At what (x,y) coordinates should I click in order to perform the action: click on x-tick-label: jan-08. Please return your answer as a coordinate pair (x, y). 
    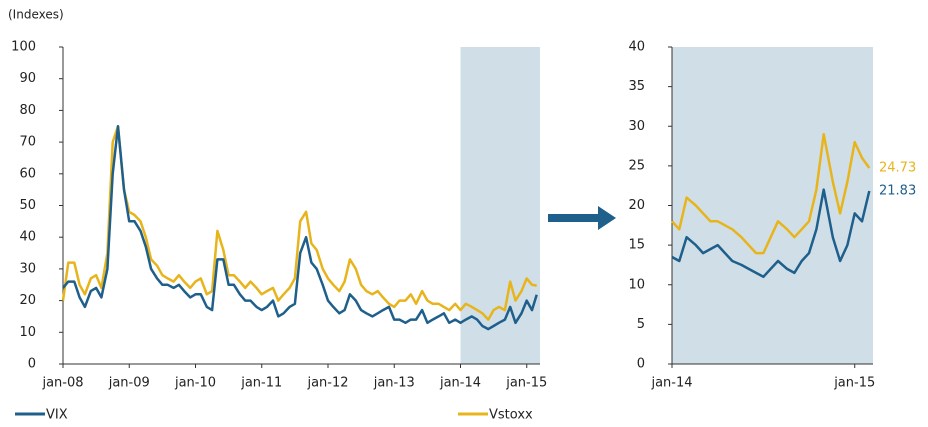
    Looking at the image, I should click on (62, 383).